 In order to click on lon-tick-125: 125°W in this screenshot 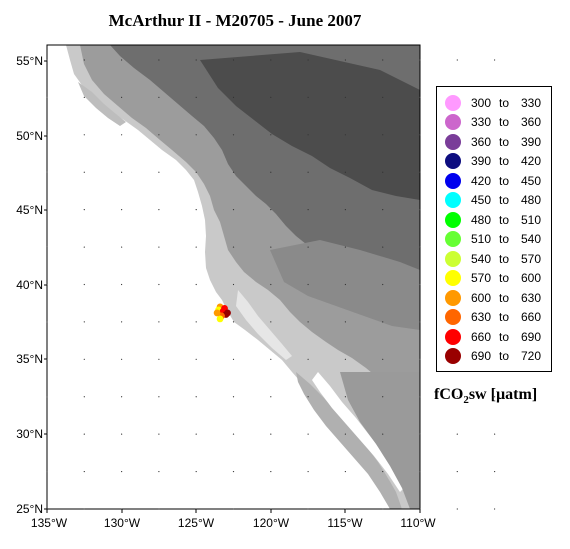, I will do `click(196, 523)`.